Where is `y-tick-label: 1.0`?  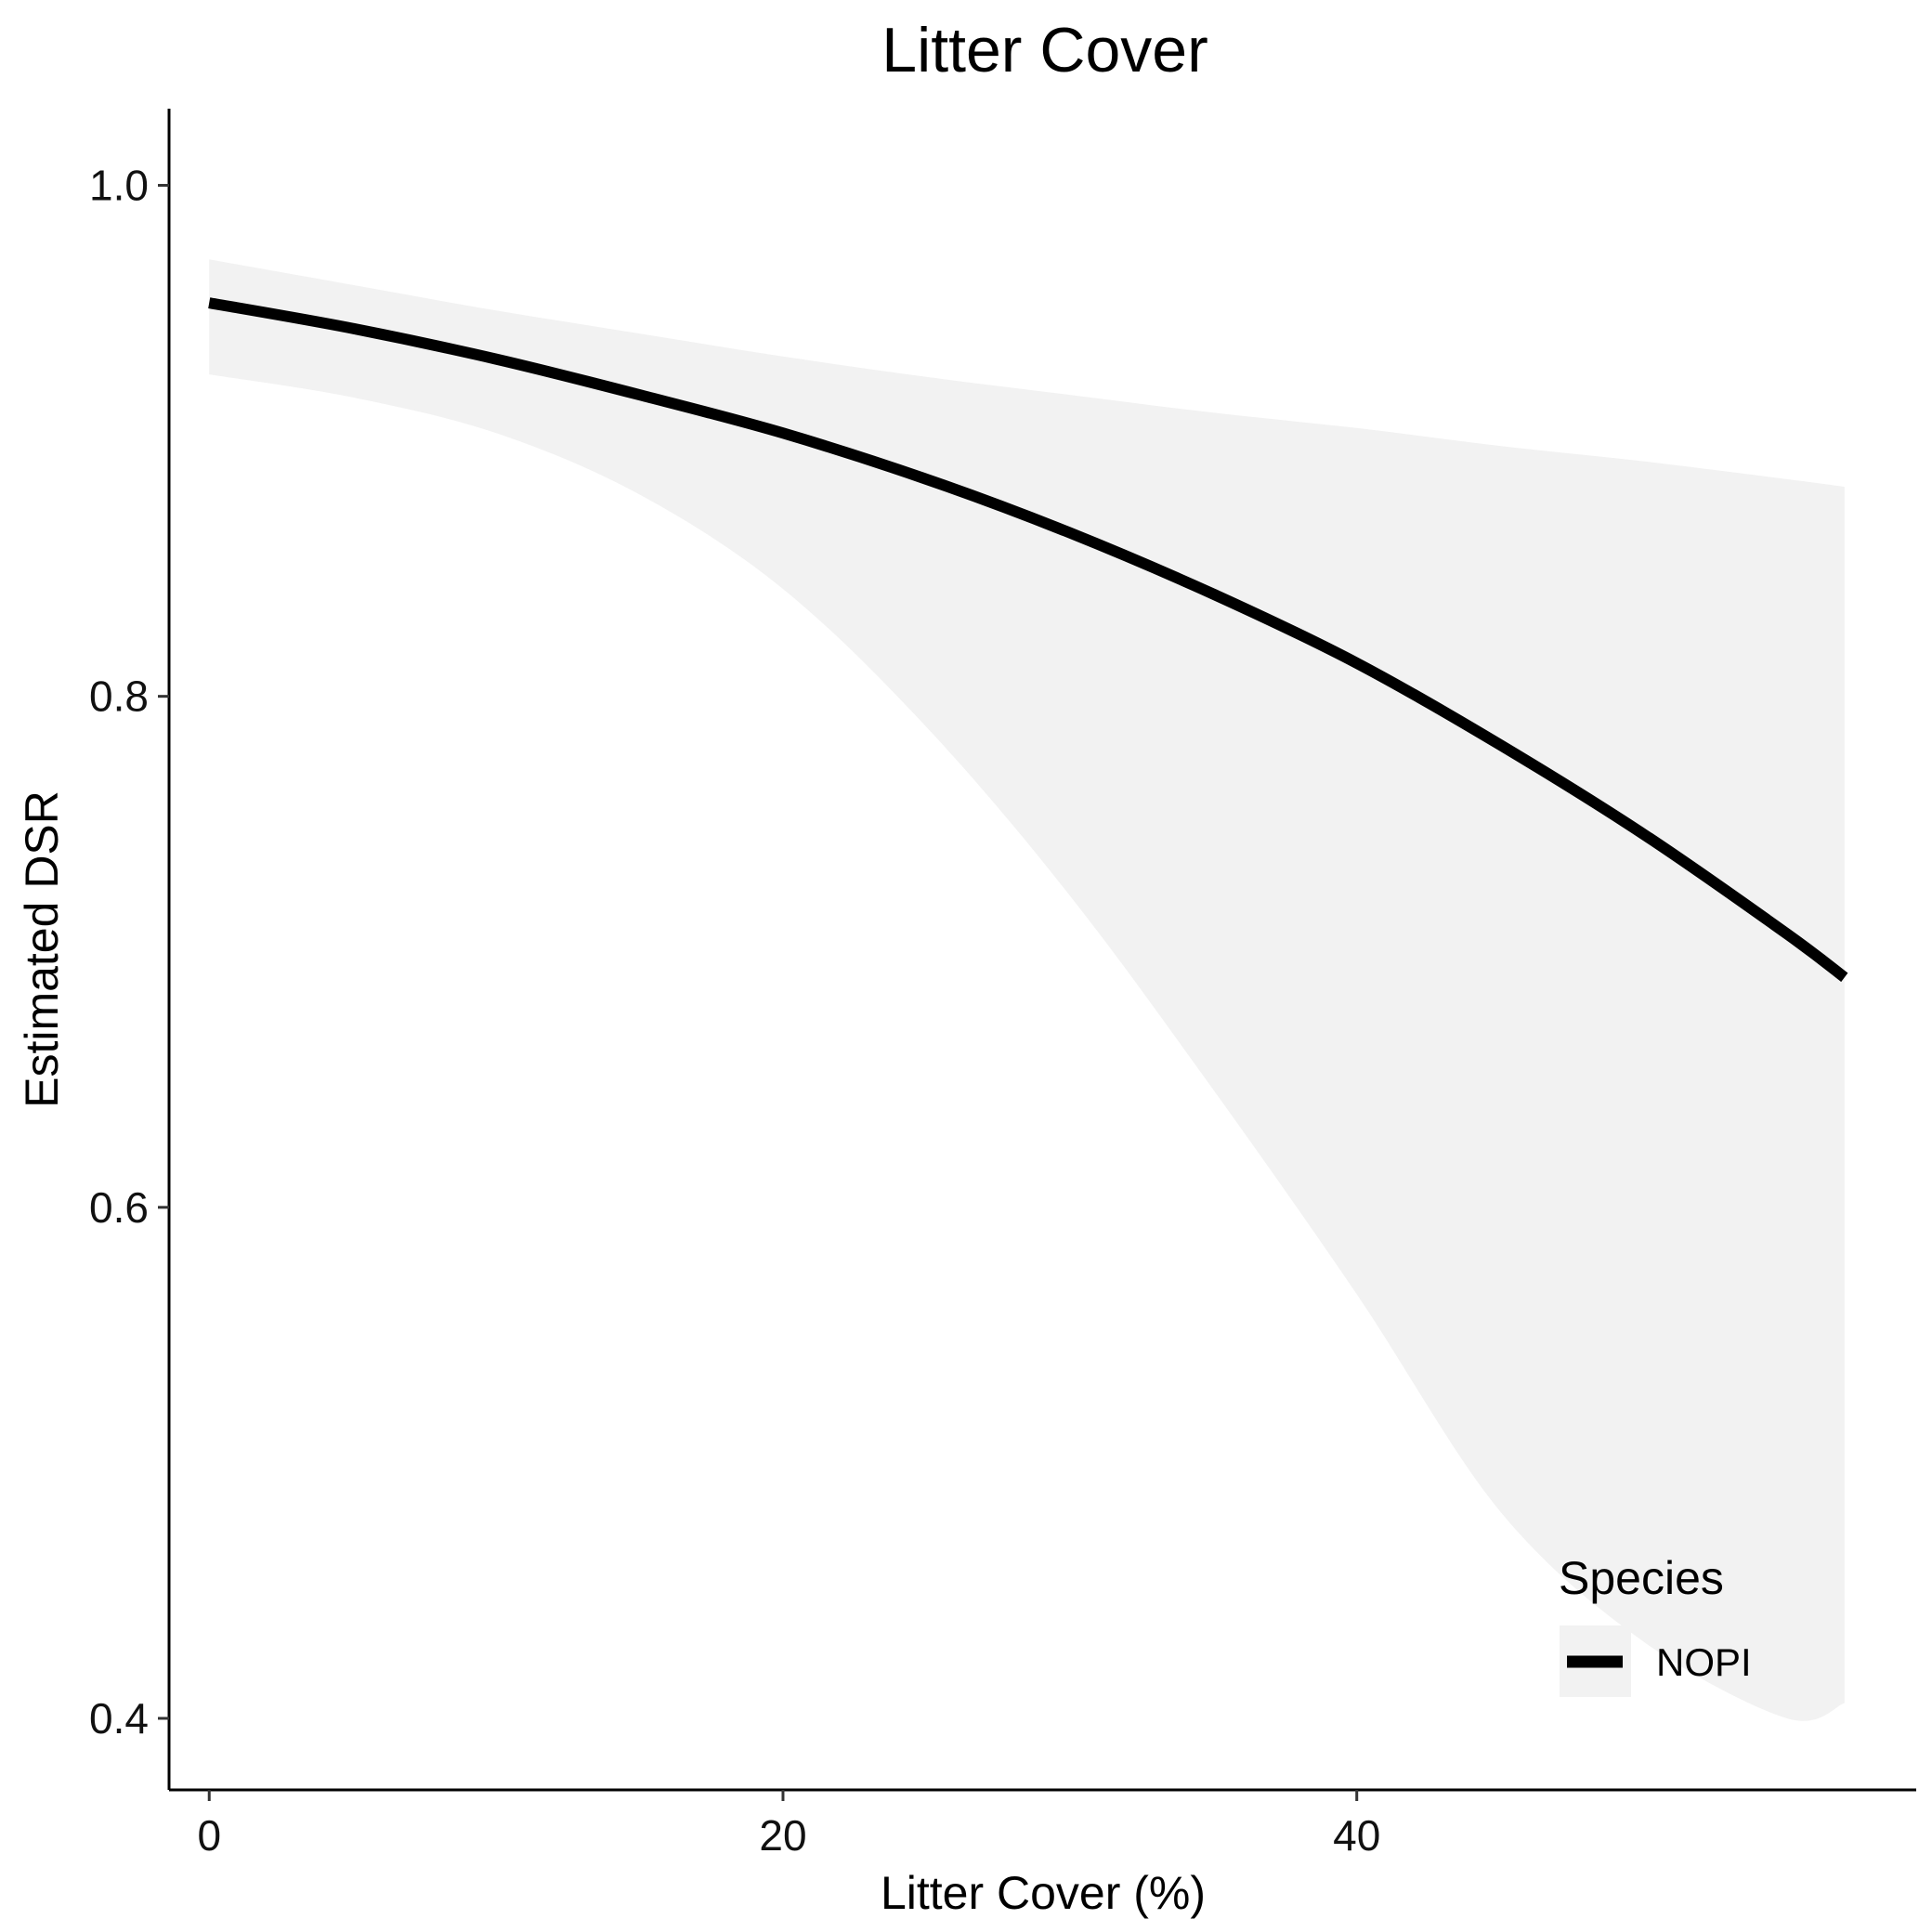
y-tick-label: 1.0 is located at coordinates (119, 186).